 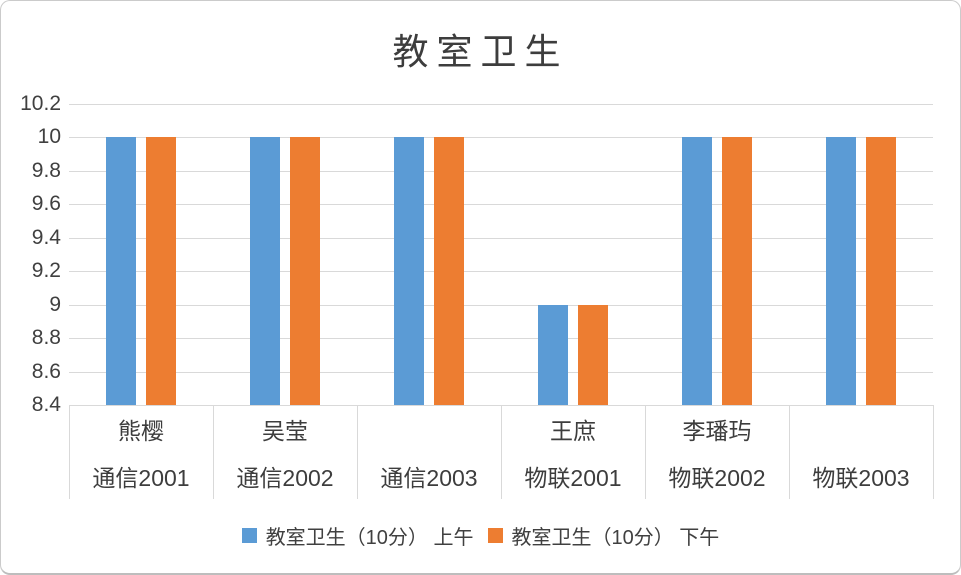 What do you see at coordinates (46, 170) in the screenshot?
I see `y-axis-tick-label: 9.8` at bounding box center [46, 170].